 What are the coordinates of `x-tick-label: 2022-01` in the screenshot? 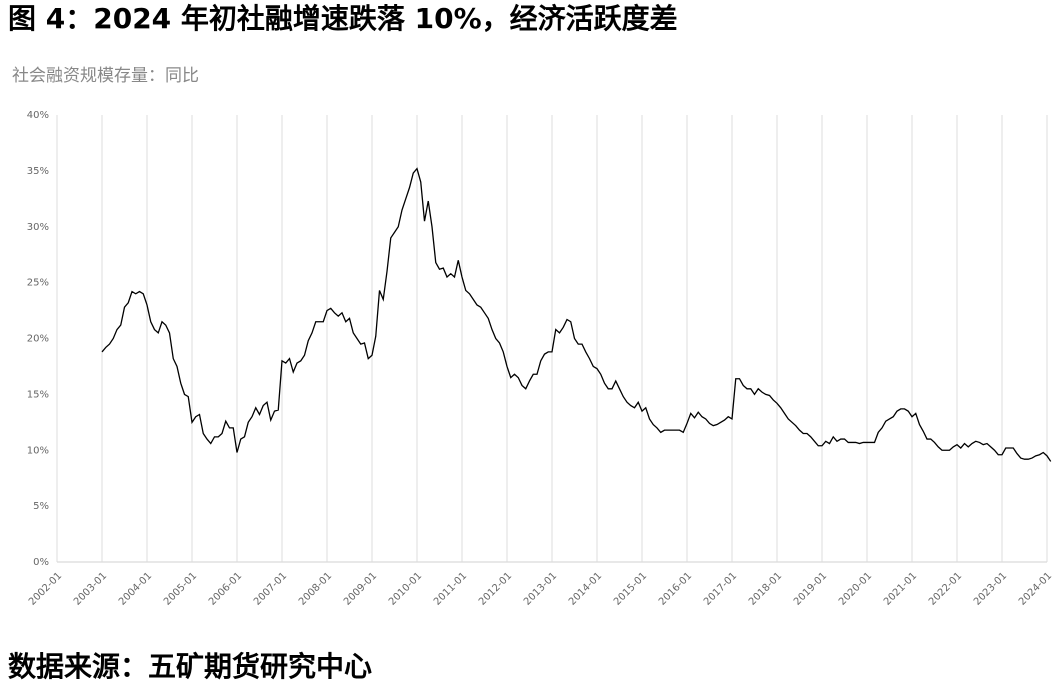 It's located at (945, 588).